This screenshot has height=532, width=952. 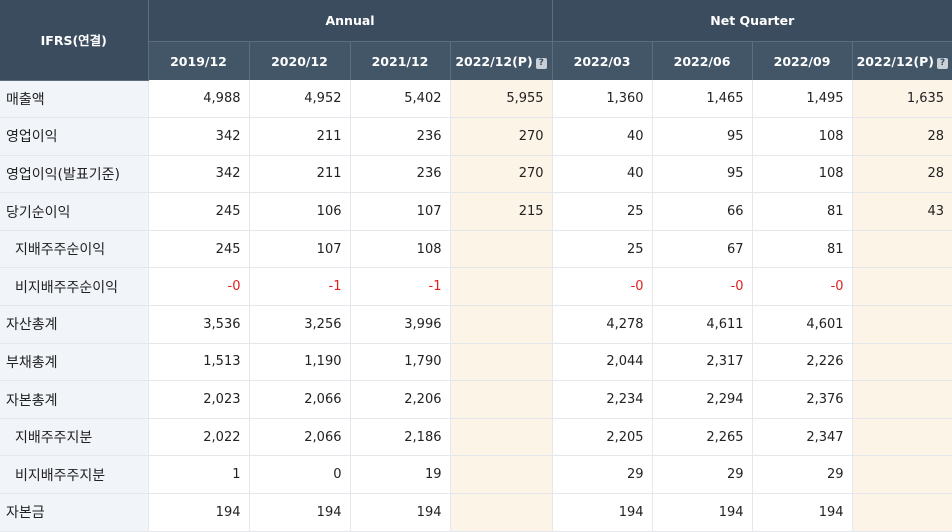 What do you see at coordinates (400, 60) in the screenshot?
I see `period-header: 2021/12` at bounding box center [400, 60].